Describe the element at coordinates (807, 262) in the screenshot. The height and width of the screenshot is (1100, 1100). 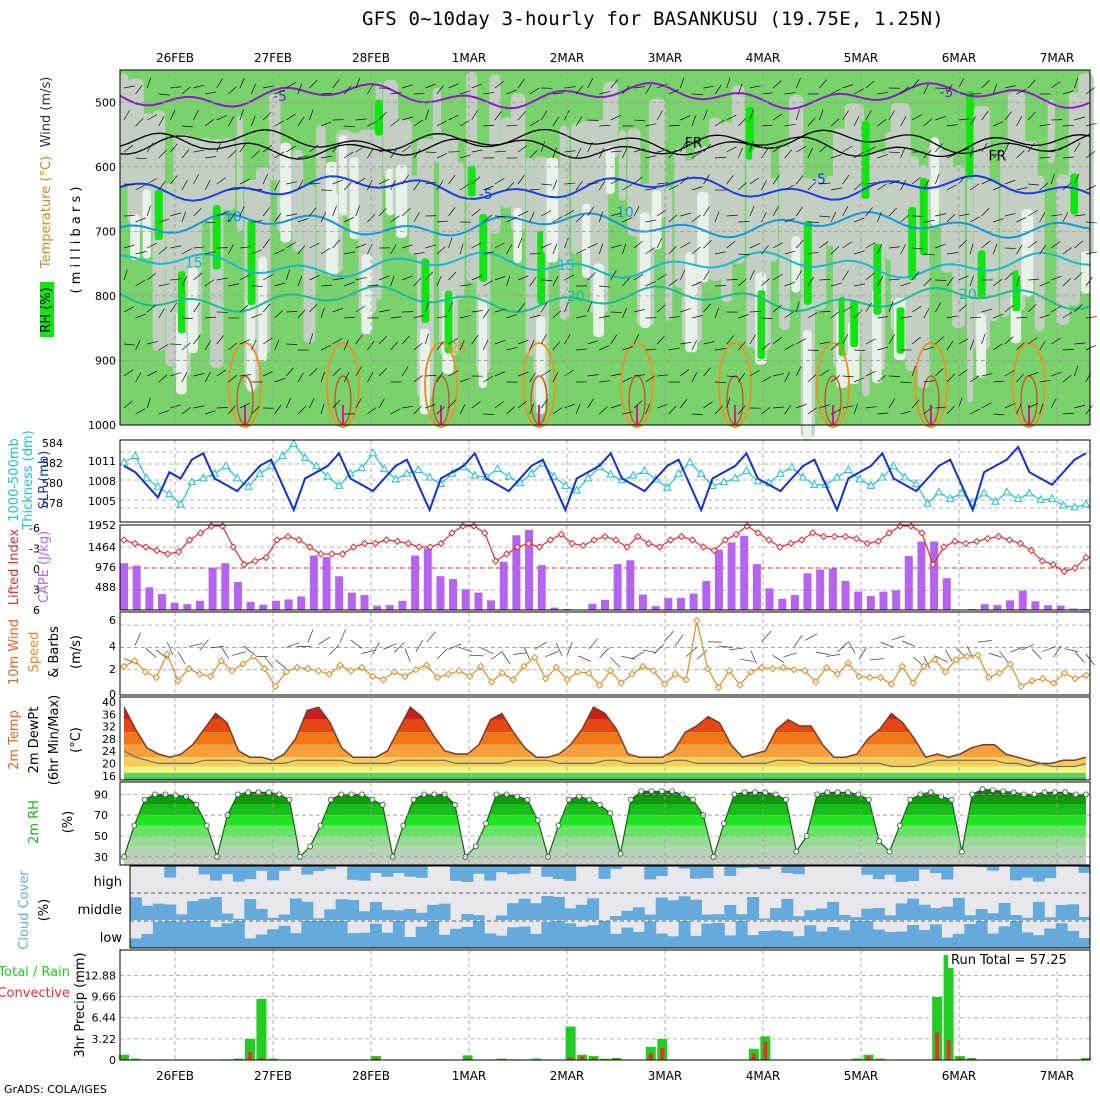
I see `rh-dark-cell` at that location.